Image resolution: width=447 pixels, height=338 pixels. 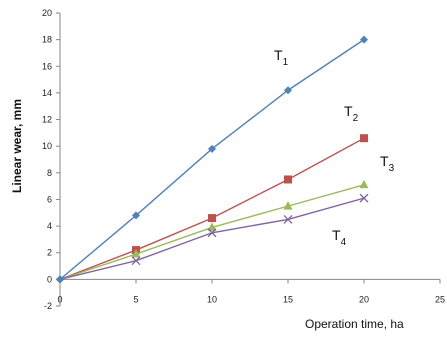 What do you see at coordinates (47, 120) in the screenshot?
I see `y-tick-label: 12` at bounding box center [47, 120].